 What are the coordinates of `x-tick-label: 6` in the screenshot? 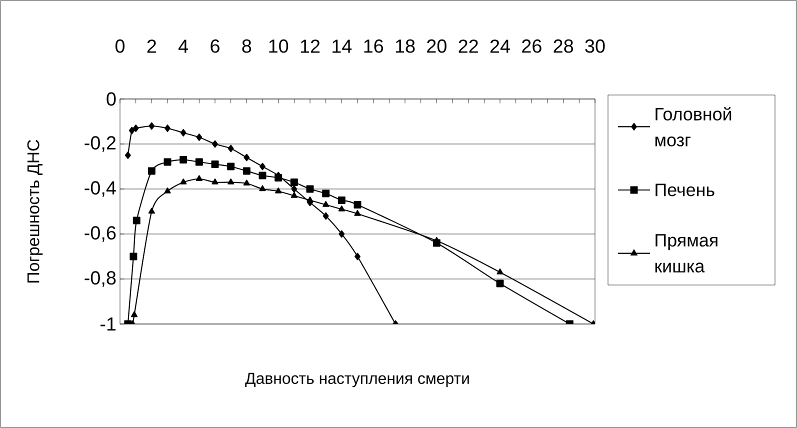 It's located at (215, 46).